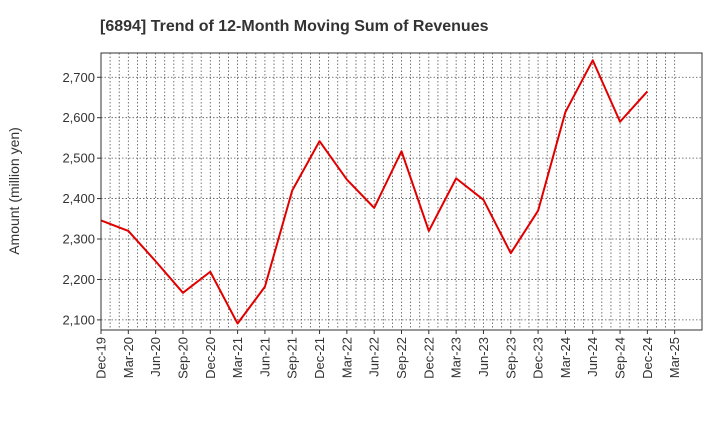 The height and width of the screenshot is (440, 720). Describe the element at coordinates (78, 239) in the screenshot. I see `y-tick-label: 2,300` at that location.